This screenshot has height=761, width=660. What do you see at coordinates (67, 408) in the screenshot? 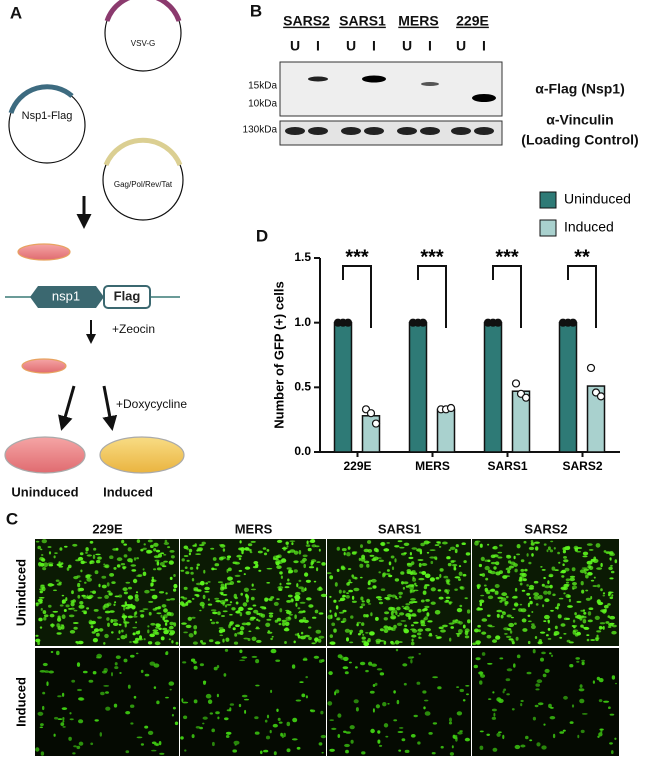
I see `arrow` at bounding box center [67, 408].